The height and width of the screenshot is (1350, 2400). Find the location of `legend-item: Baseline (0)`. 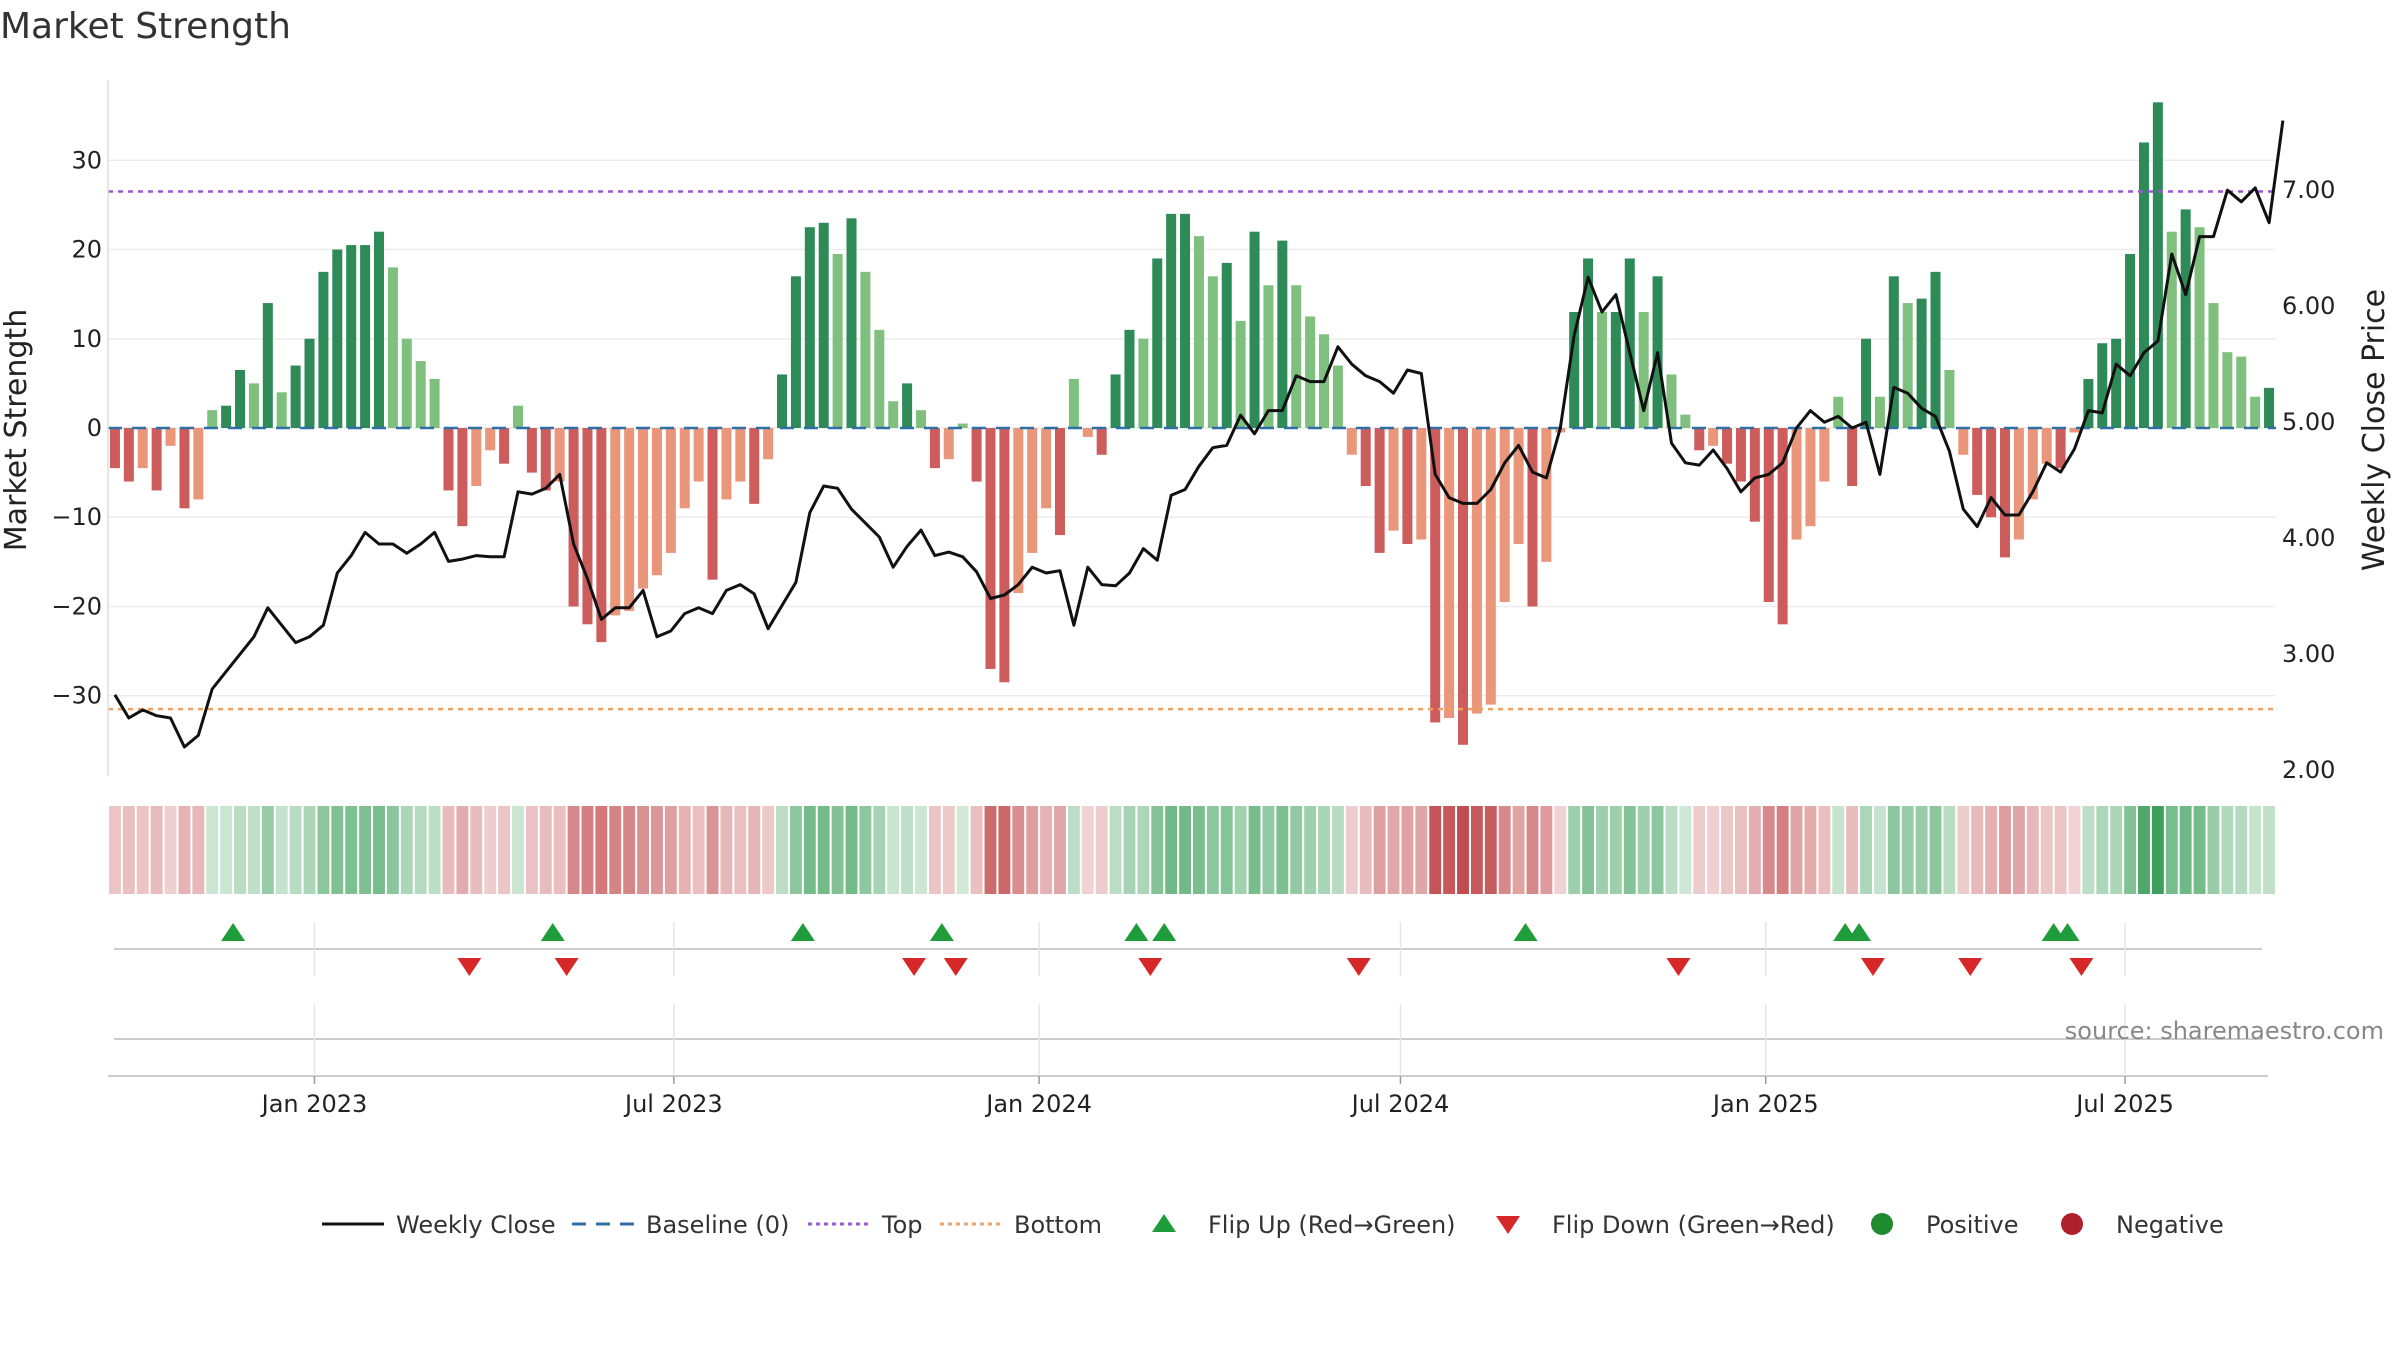

legend-item: Baseline (0) is located at coordinates (680, 1225).